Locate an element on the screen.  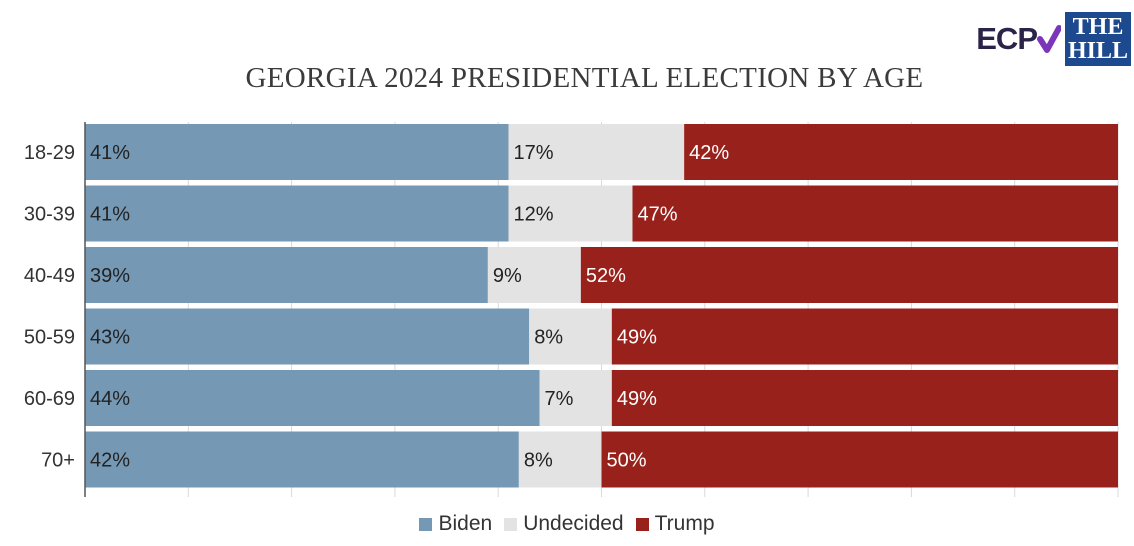
data-label-biden: 39% is located at coordinates (110, 276).